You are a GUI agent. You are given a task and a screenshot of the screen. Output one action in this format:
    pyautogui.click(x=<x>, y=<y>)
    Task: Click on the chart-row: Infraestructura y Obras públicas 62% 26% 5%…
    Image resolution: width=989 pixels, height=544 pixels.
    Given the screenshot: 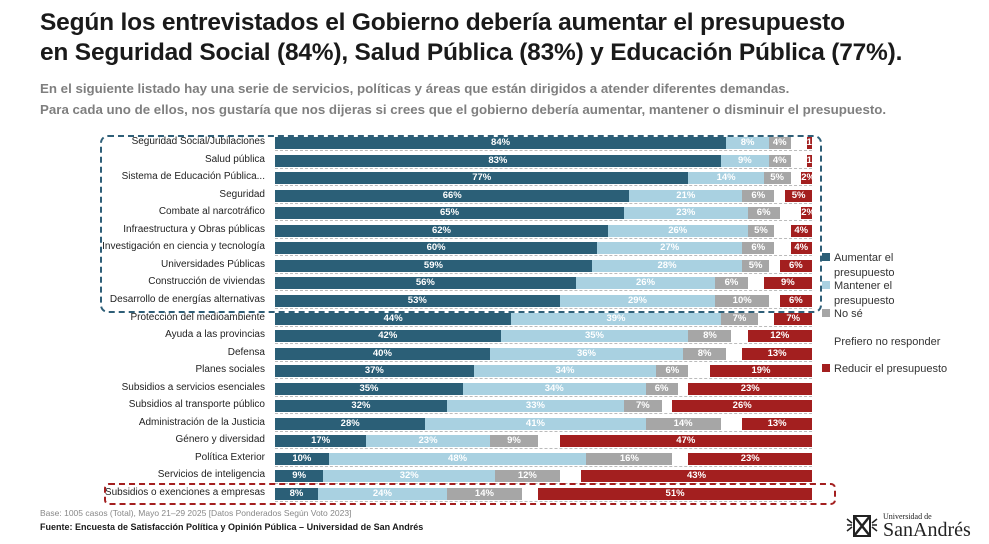 What is the action you would take?
    pyautogui.click(x=410, y=231)
    